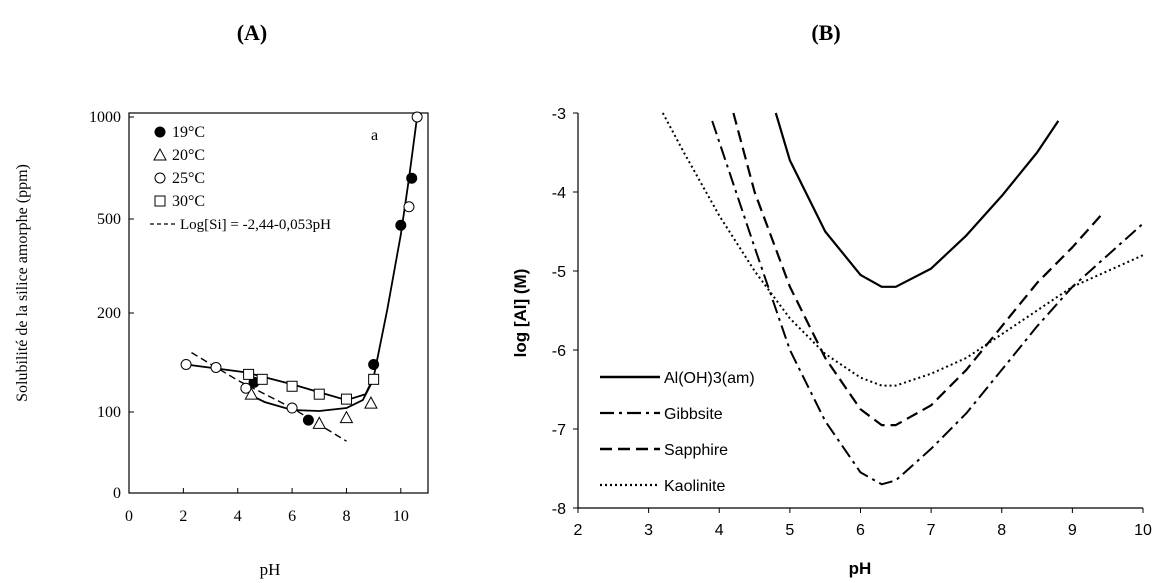 This screenshot has height=583, width=1159. I want to click on chart-a-y-tick-label: 200, so click(109, 313).